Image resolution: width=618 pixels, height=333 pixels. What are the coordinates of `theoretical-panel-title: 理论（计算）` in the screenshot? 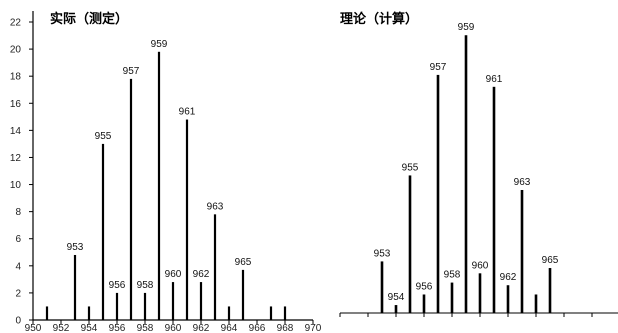 It's located at (379, 19).